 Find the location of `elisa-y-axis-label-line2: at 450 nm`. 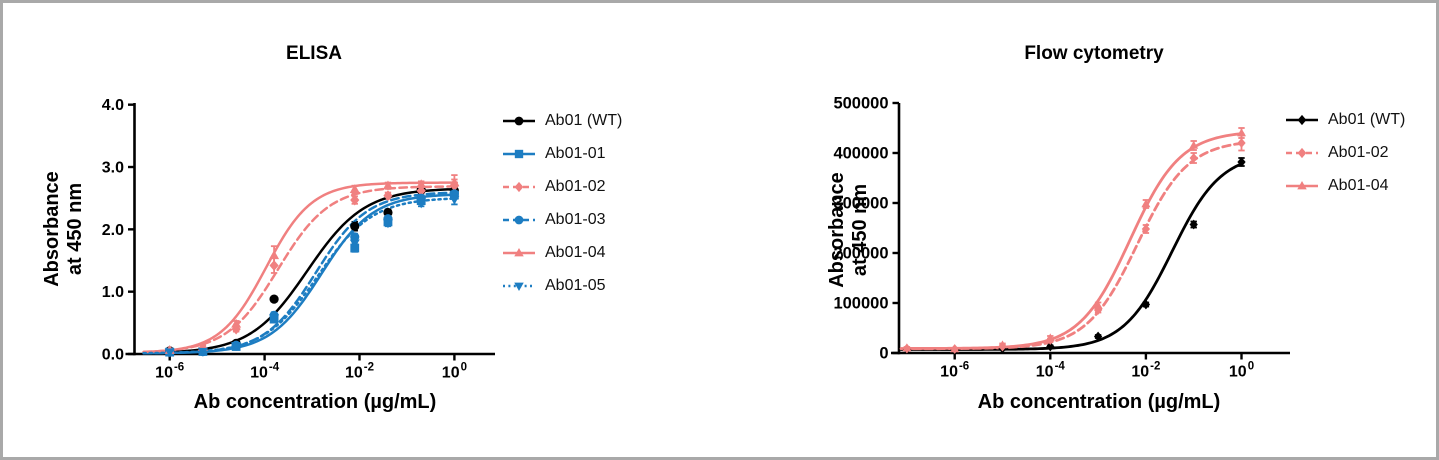

elisa-y-axis-label-line2: at 450 nm is located at coordinates (75, 229).